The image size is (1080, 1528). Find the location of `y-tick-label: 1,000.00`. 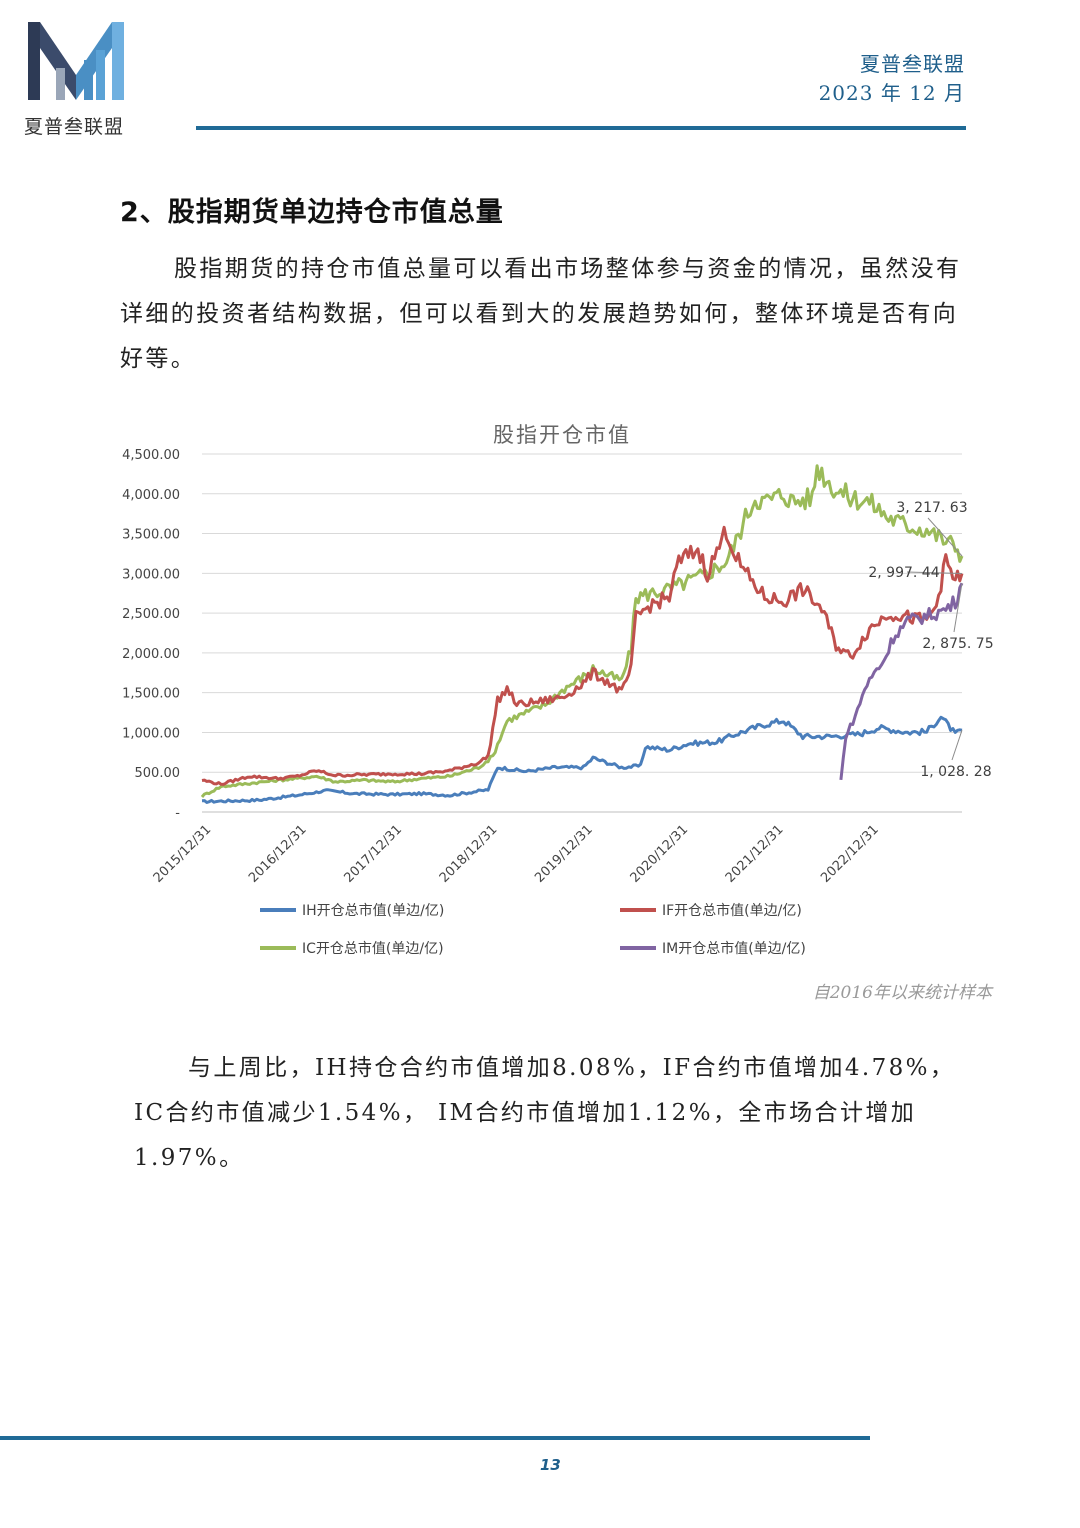

y-tick-label: 1,000.00 is located at coordinates (151, 733).